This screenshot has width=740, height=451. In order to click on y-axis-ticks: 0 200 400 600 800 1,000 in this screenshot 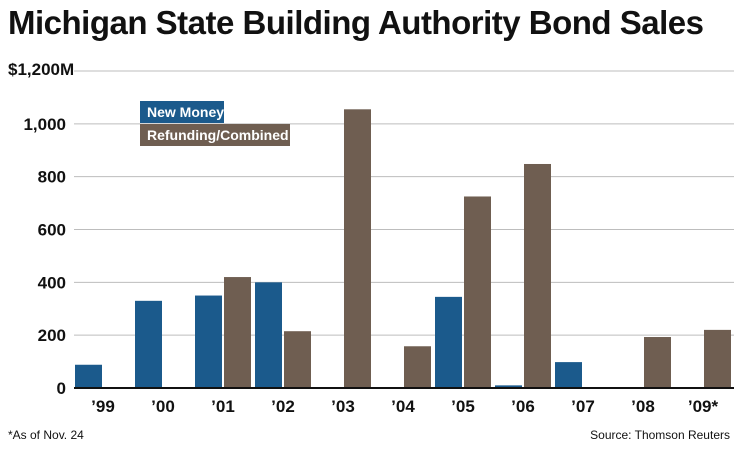, I will do `click(44, 256)`.